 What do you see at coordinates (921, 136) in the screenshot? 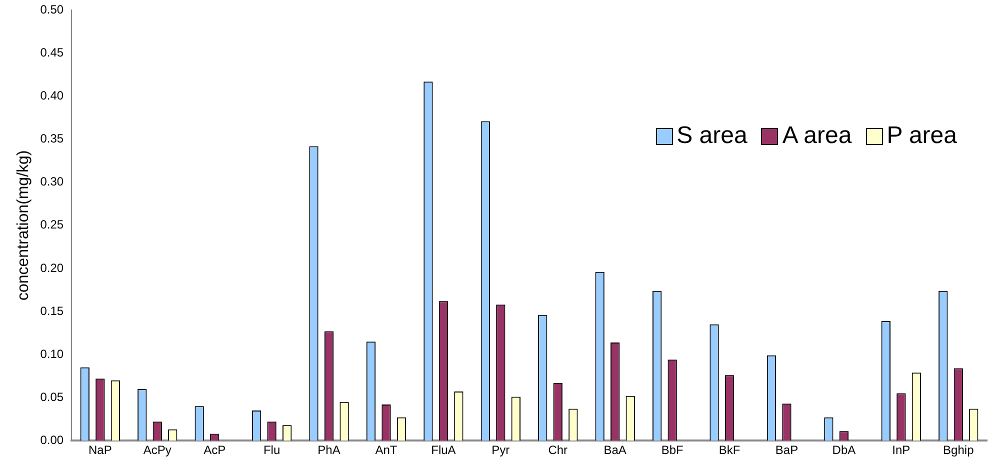
I see `legend-label: P area` at bounding box center [921, 136].